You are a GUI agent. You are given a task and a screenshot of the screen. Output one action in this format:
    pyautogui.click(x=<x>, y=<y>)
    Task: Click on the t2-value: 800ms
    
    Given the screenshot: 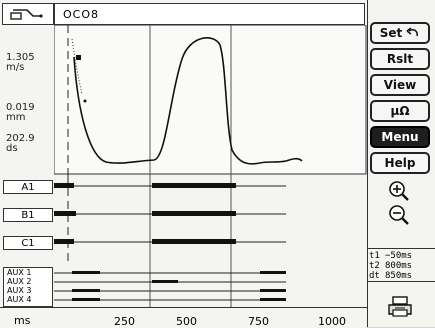 What is the action you would take?
    pyautogui.click(x=399, y=266)
    